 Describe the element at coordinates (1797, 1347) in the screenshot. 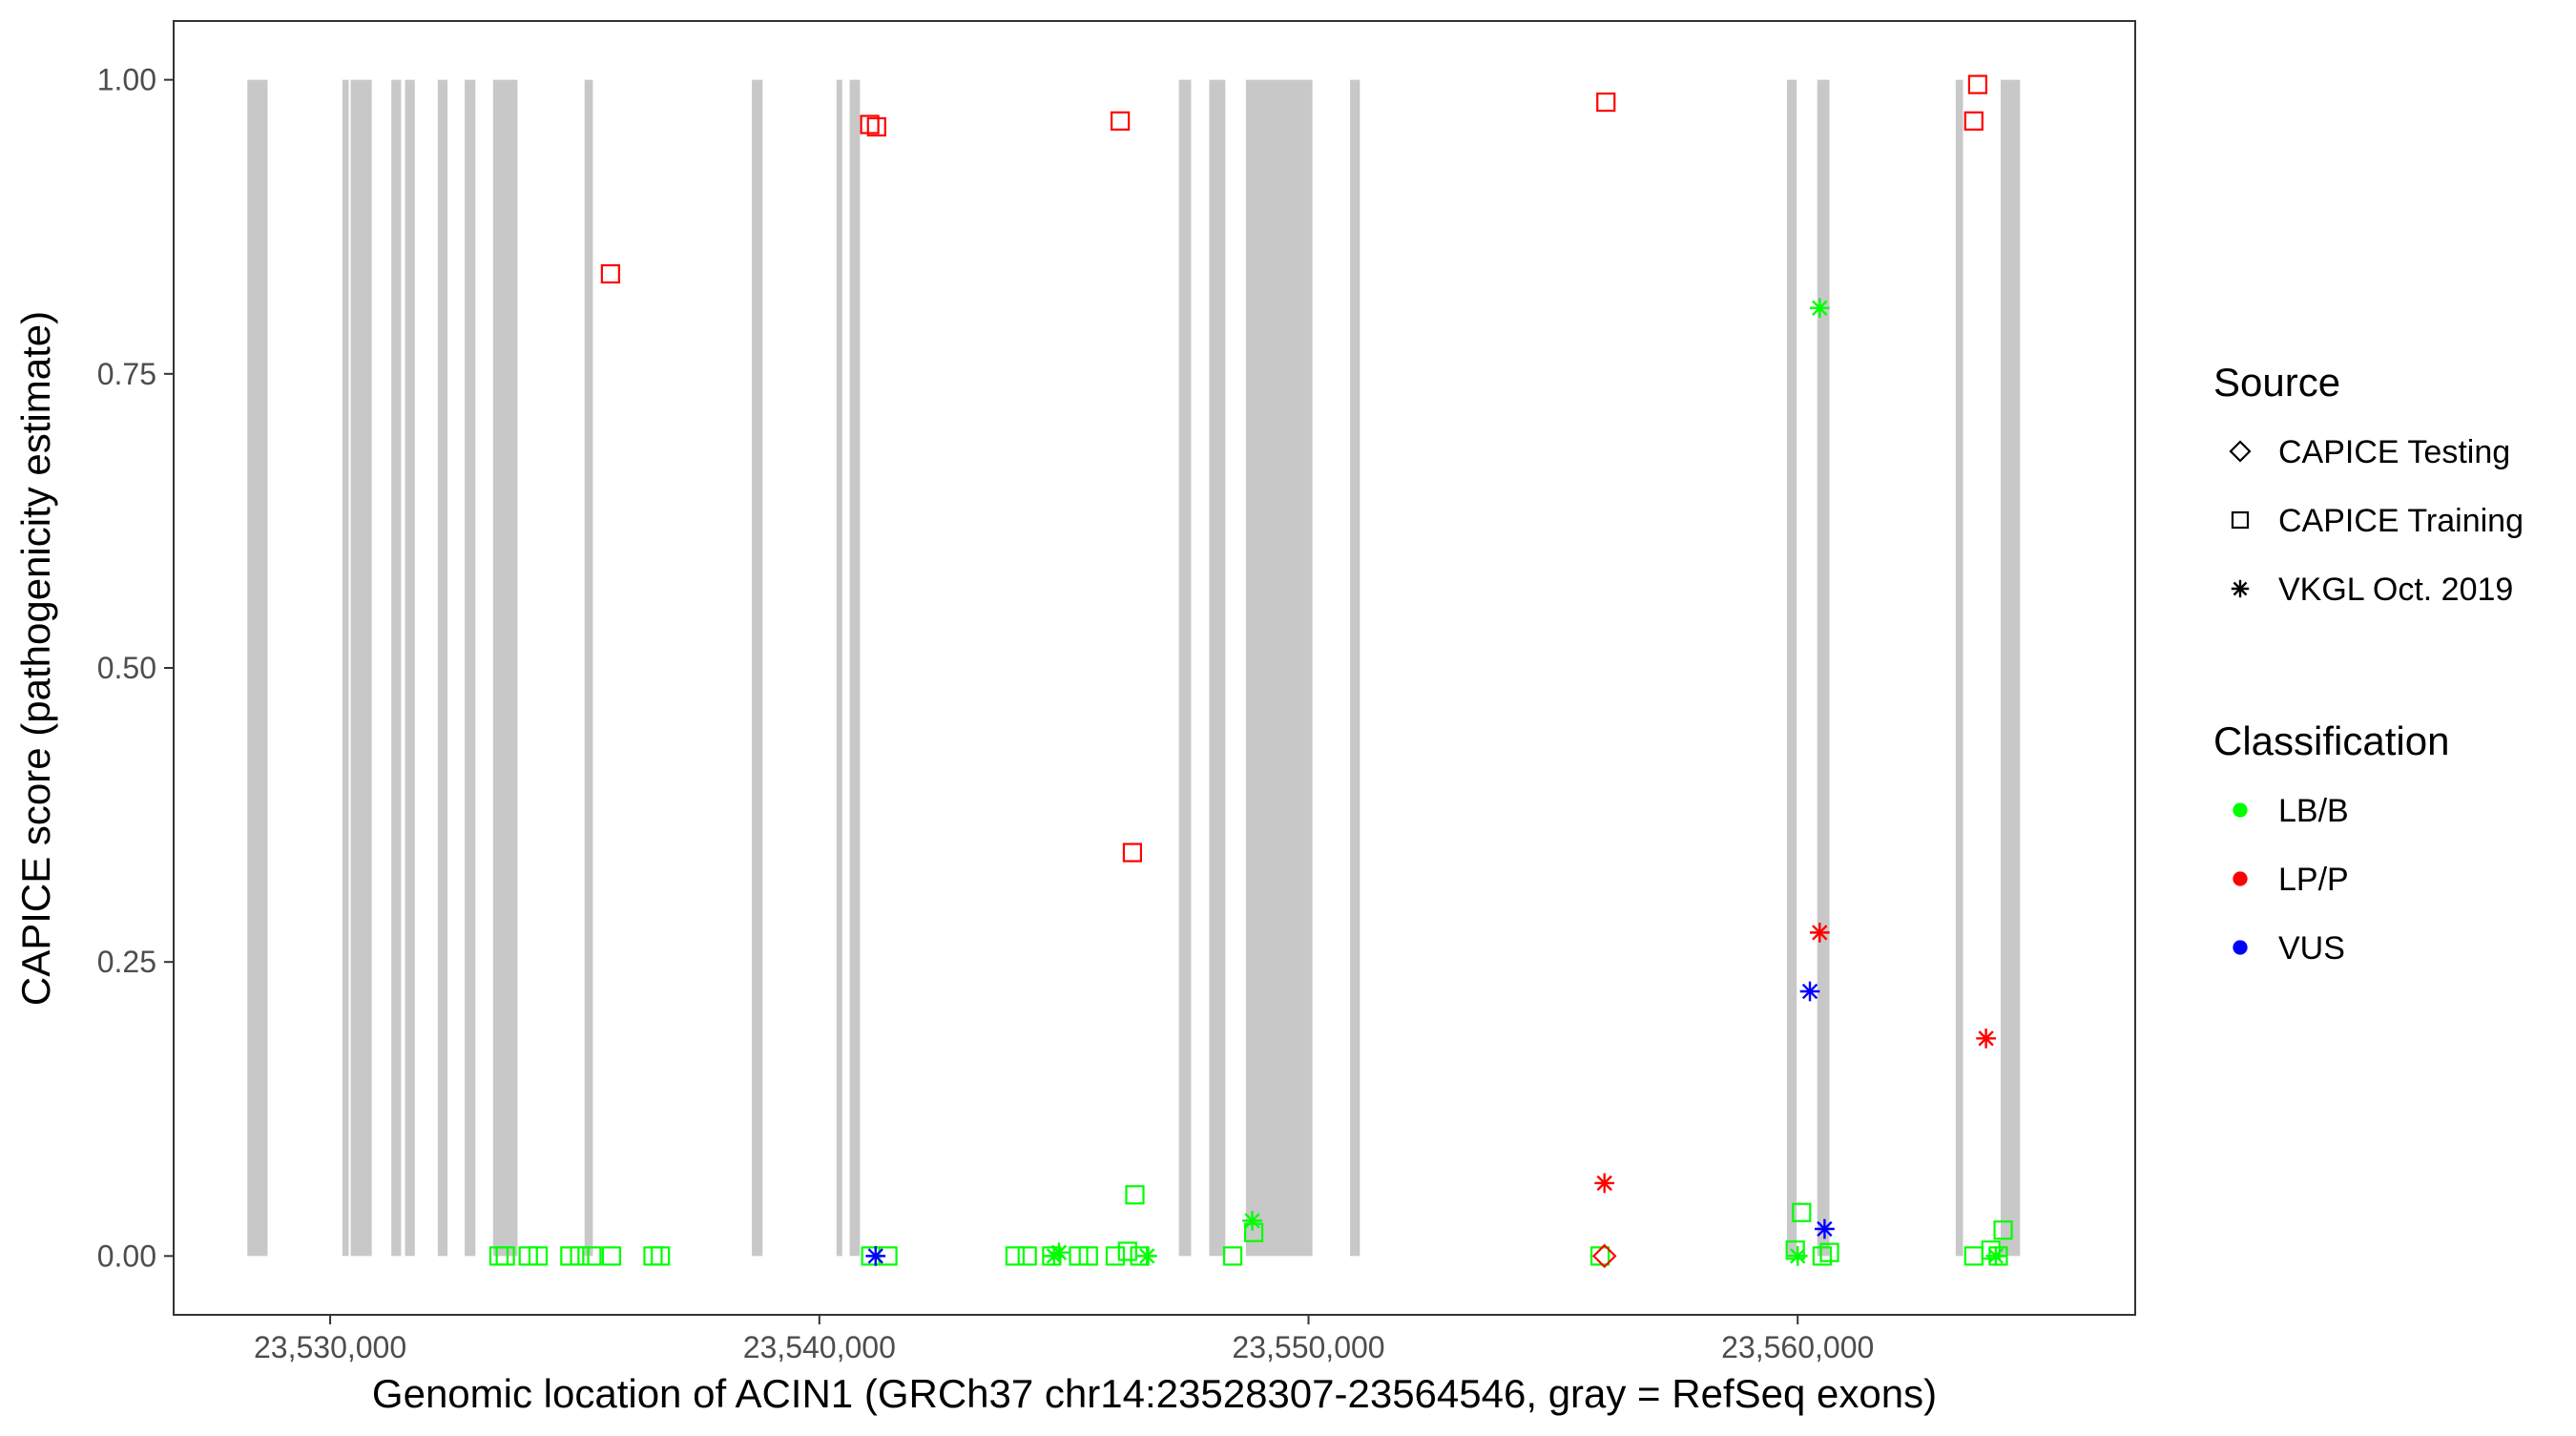

I see `x-tick-label: 23,560,000` at that location.